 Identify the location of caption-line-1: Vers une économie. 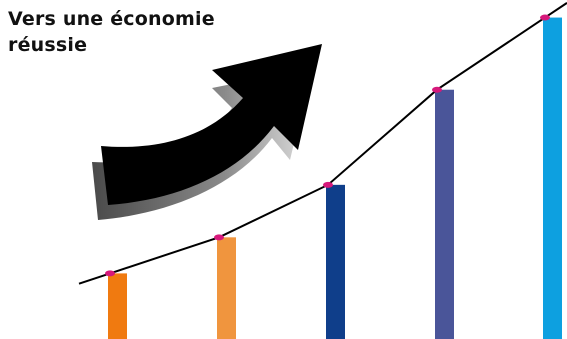
(111, 19).